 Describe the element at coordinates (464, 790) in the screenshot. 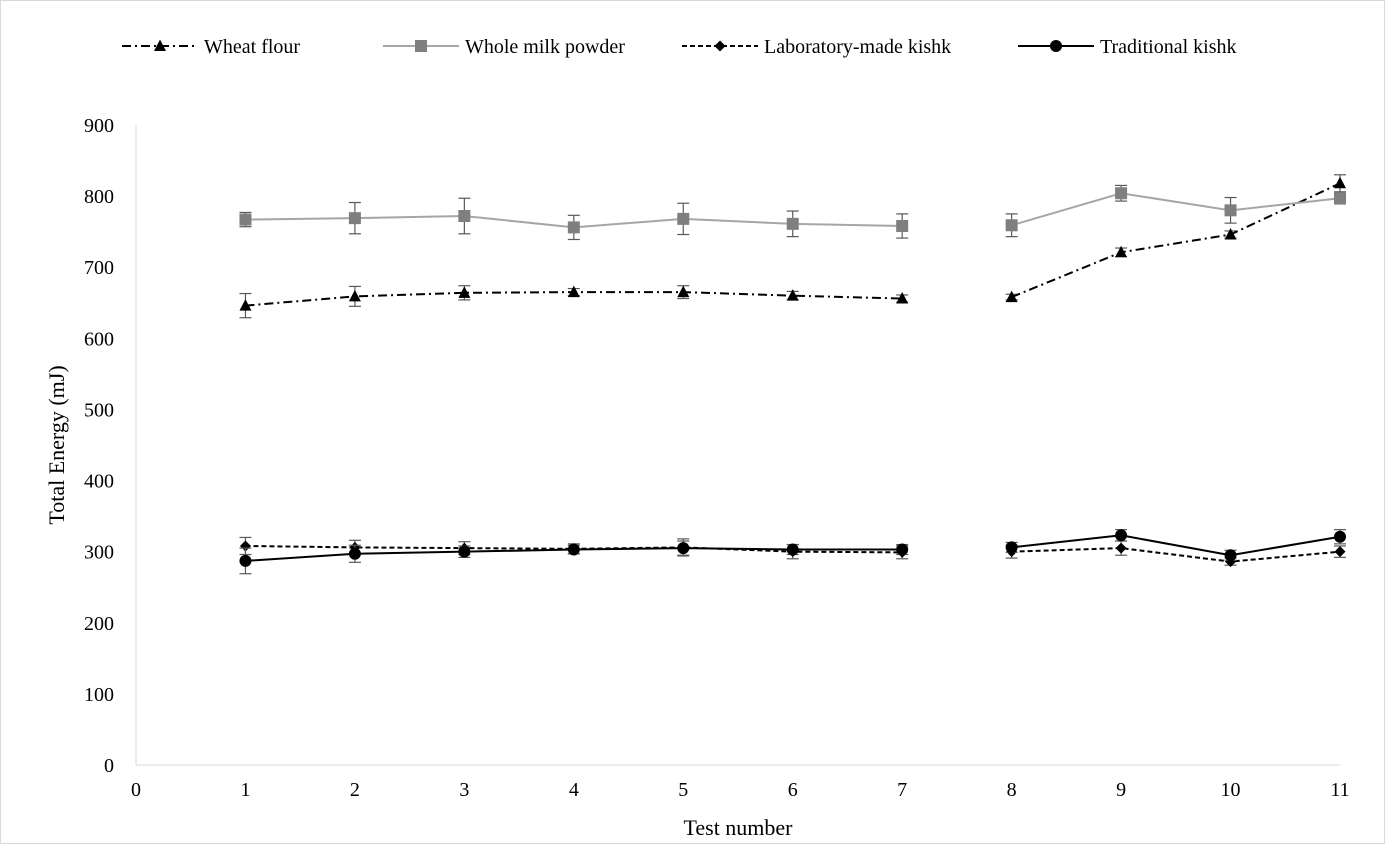

I see `x-tick-label: 3` at that location.